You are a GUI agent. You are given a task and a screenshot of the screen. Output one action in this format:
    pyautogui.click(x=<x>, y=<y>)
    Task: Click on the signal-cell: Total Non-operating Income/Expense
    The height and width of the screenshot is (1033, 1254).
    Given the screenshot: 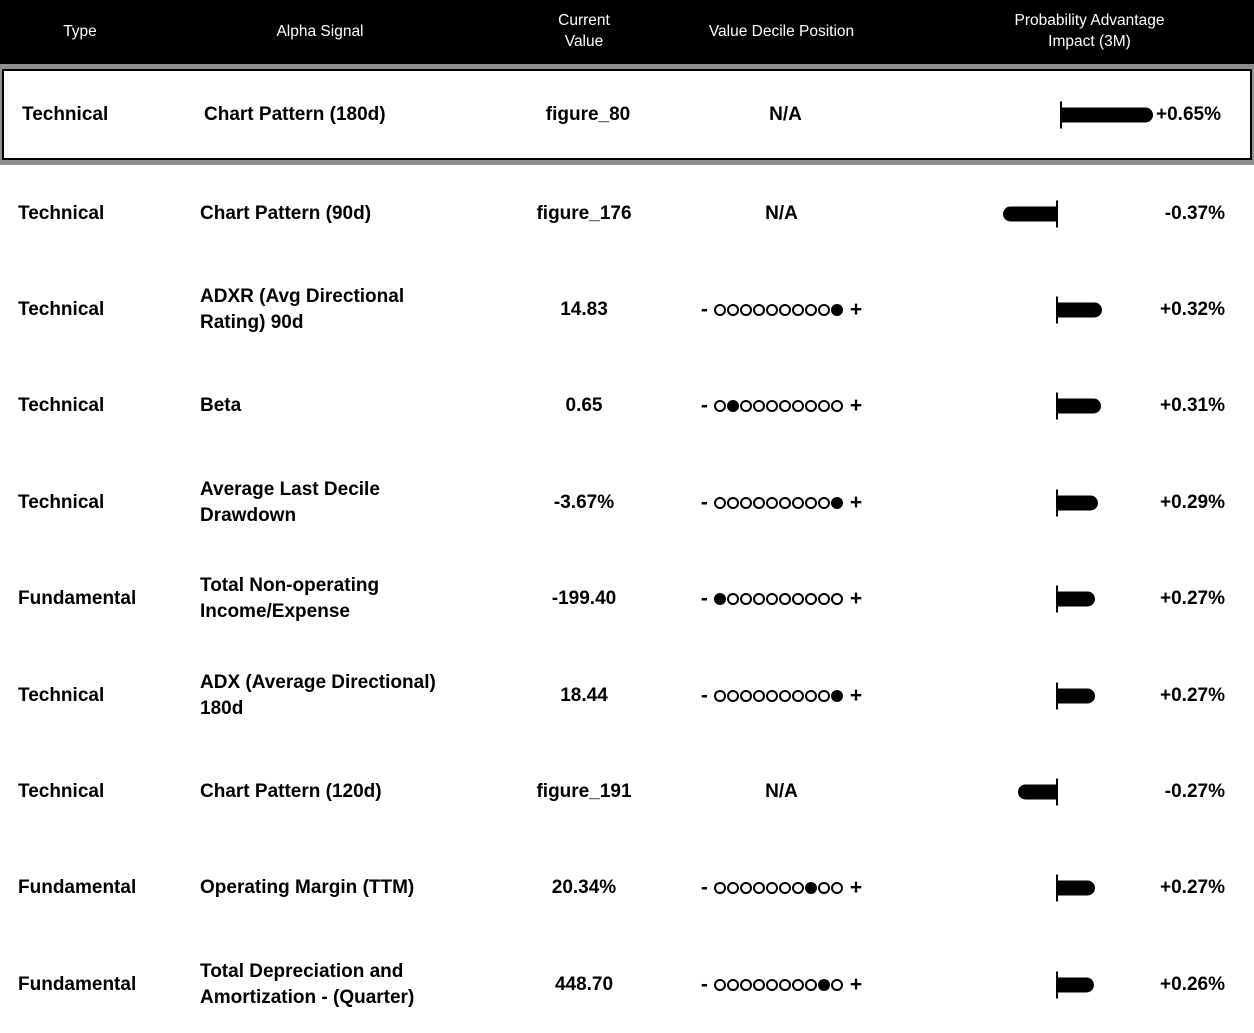 What is the action you would take?
    pyautogui.click(x=290, y=599)
    